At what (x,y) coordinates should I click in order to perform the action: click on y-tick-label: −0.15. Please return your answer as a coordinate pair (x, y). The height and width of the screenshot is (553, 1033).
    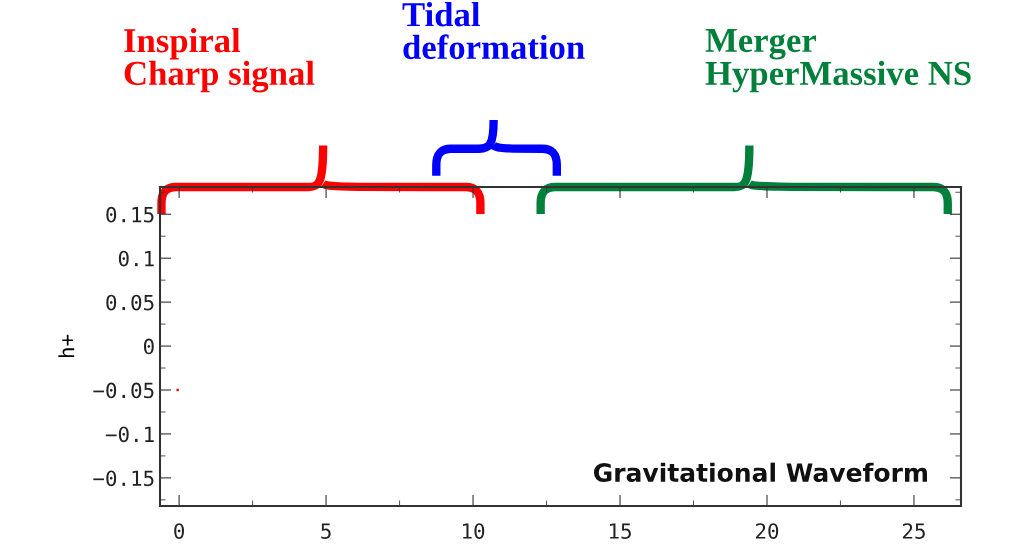
    Looking at the image, I should click on (123, 478).